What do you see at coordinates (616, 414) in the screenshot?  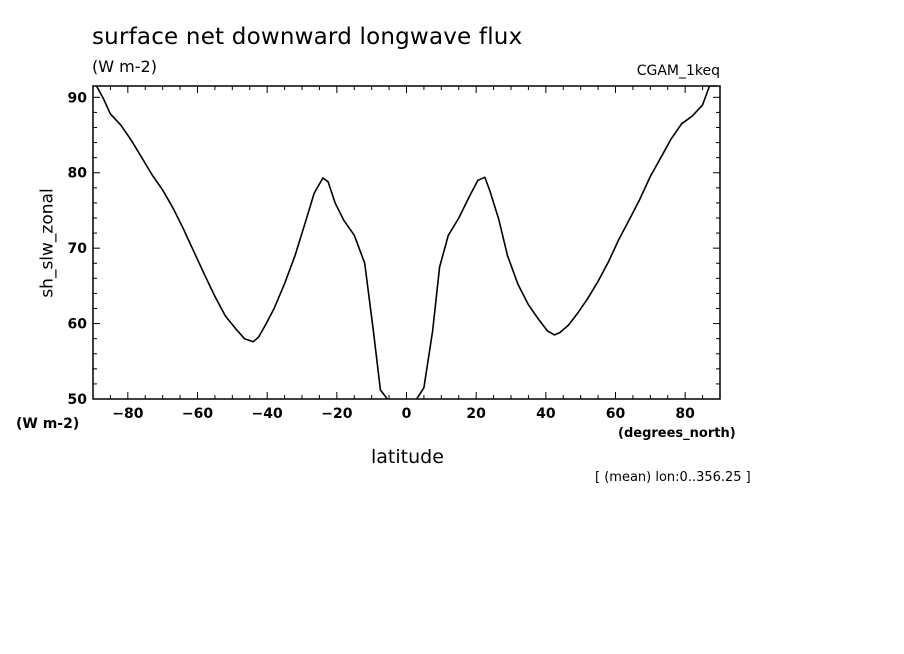 I see `x-tick-label: 60` at bounding box center [616, 414].